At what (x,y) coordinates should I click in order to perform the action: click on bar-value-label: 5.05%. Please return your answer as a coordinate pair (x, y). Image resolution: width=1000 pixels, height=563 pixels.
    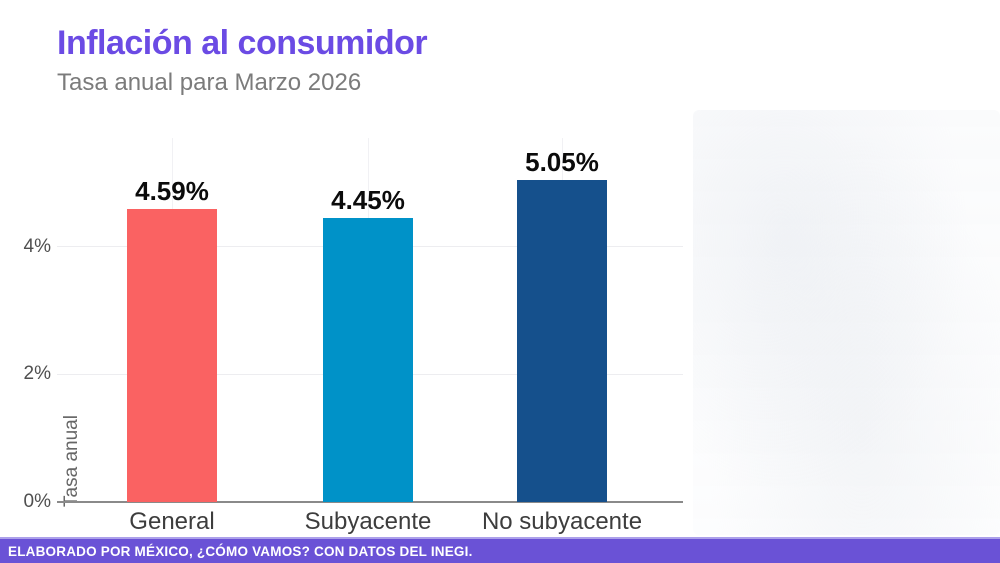
    Looking at the image, I should click on (562, 161).